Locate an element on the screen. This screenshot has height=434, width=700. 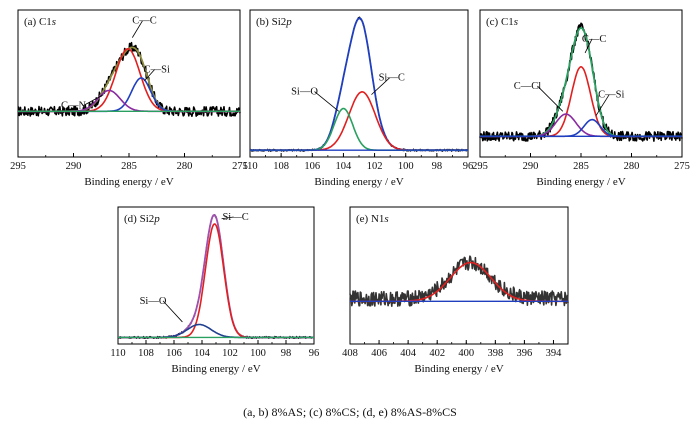
panel-title: (d) Si2p is located at coordinates (142, 219).